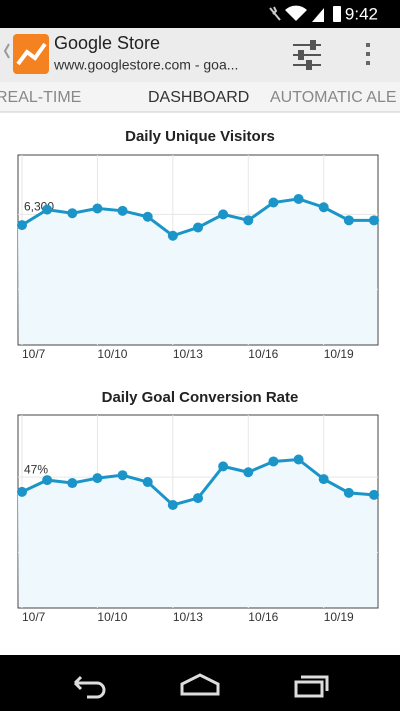  I want to click on tab-bar, so click(200, 97).